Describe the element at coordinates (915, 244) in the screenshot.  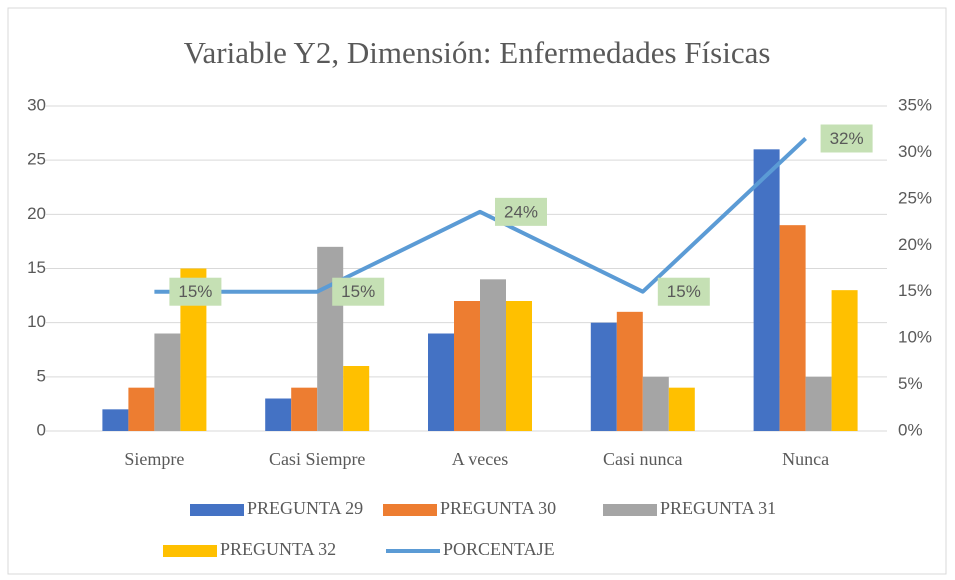
I see `y2-tick-label: 20%` at that location.